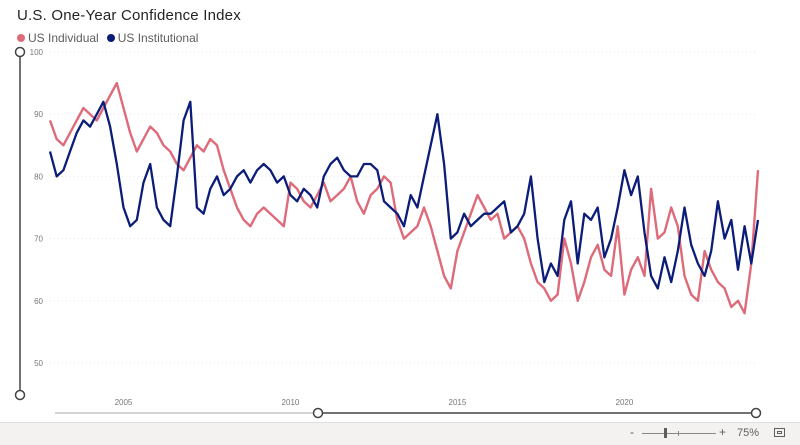  What do you see at coordinates (625, 402) in the screenshot?
I see `x-tick-label-2020: 2020` at bounding box center [625, 402].